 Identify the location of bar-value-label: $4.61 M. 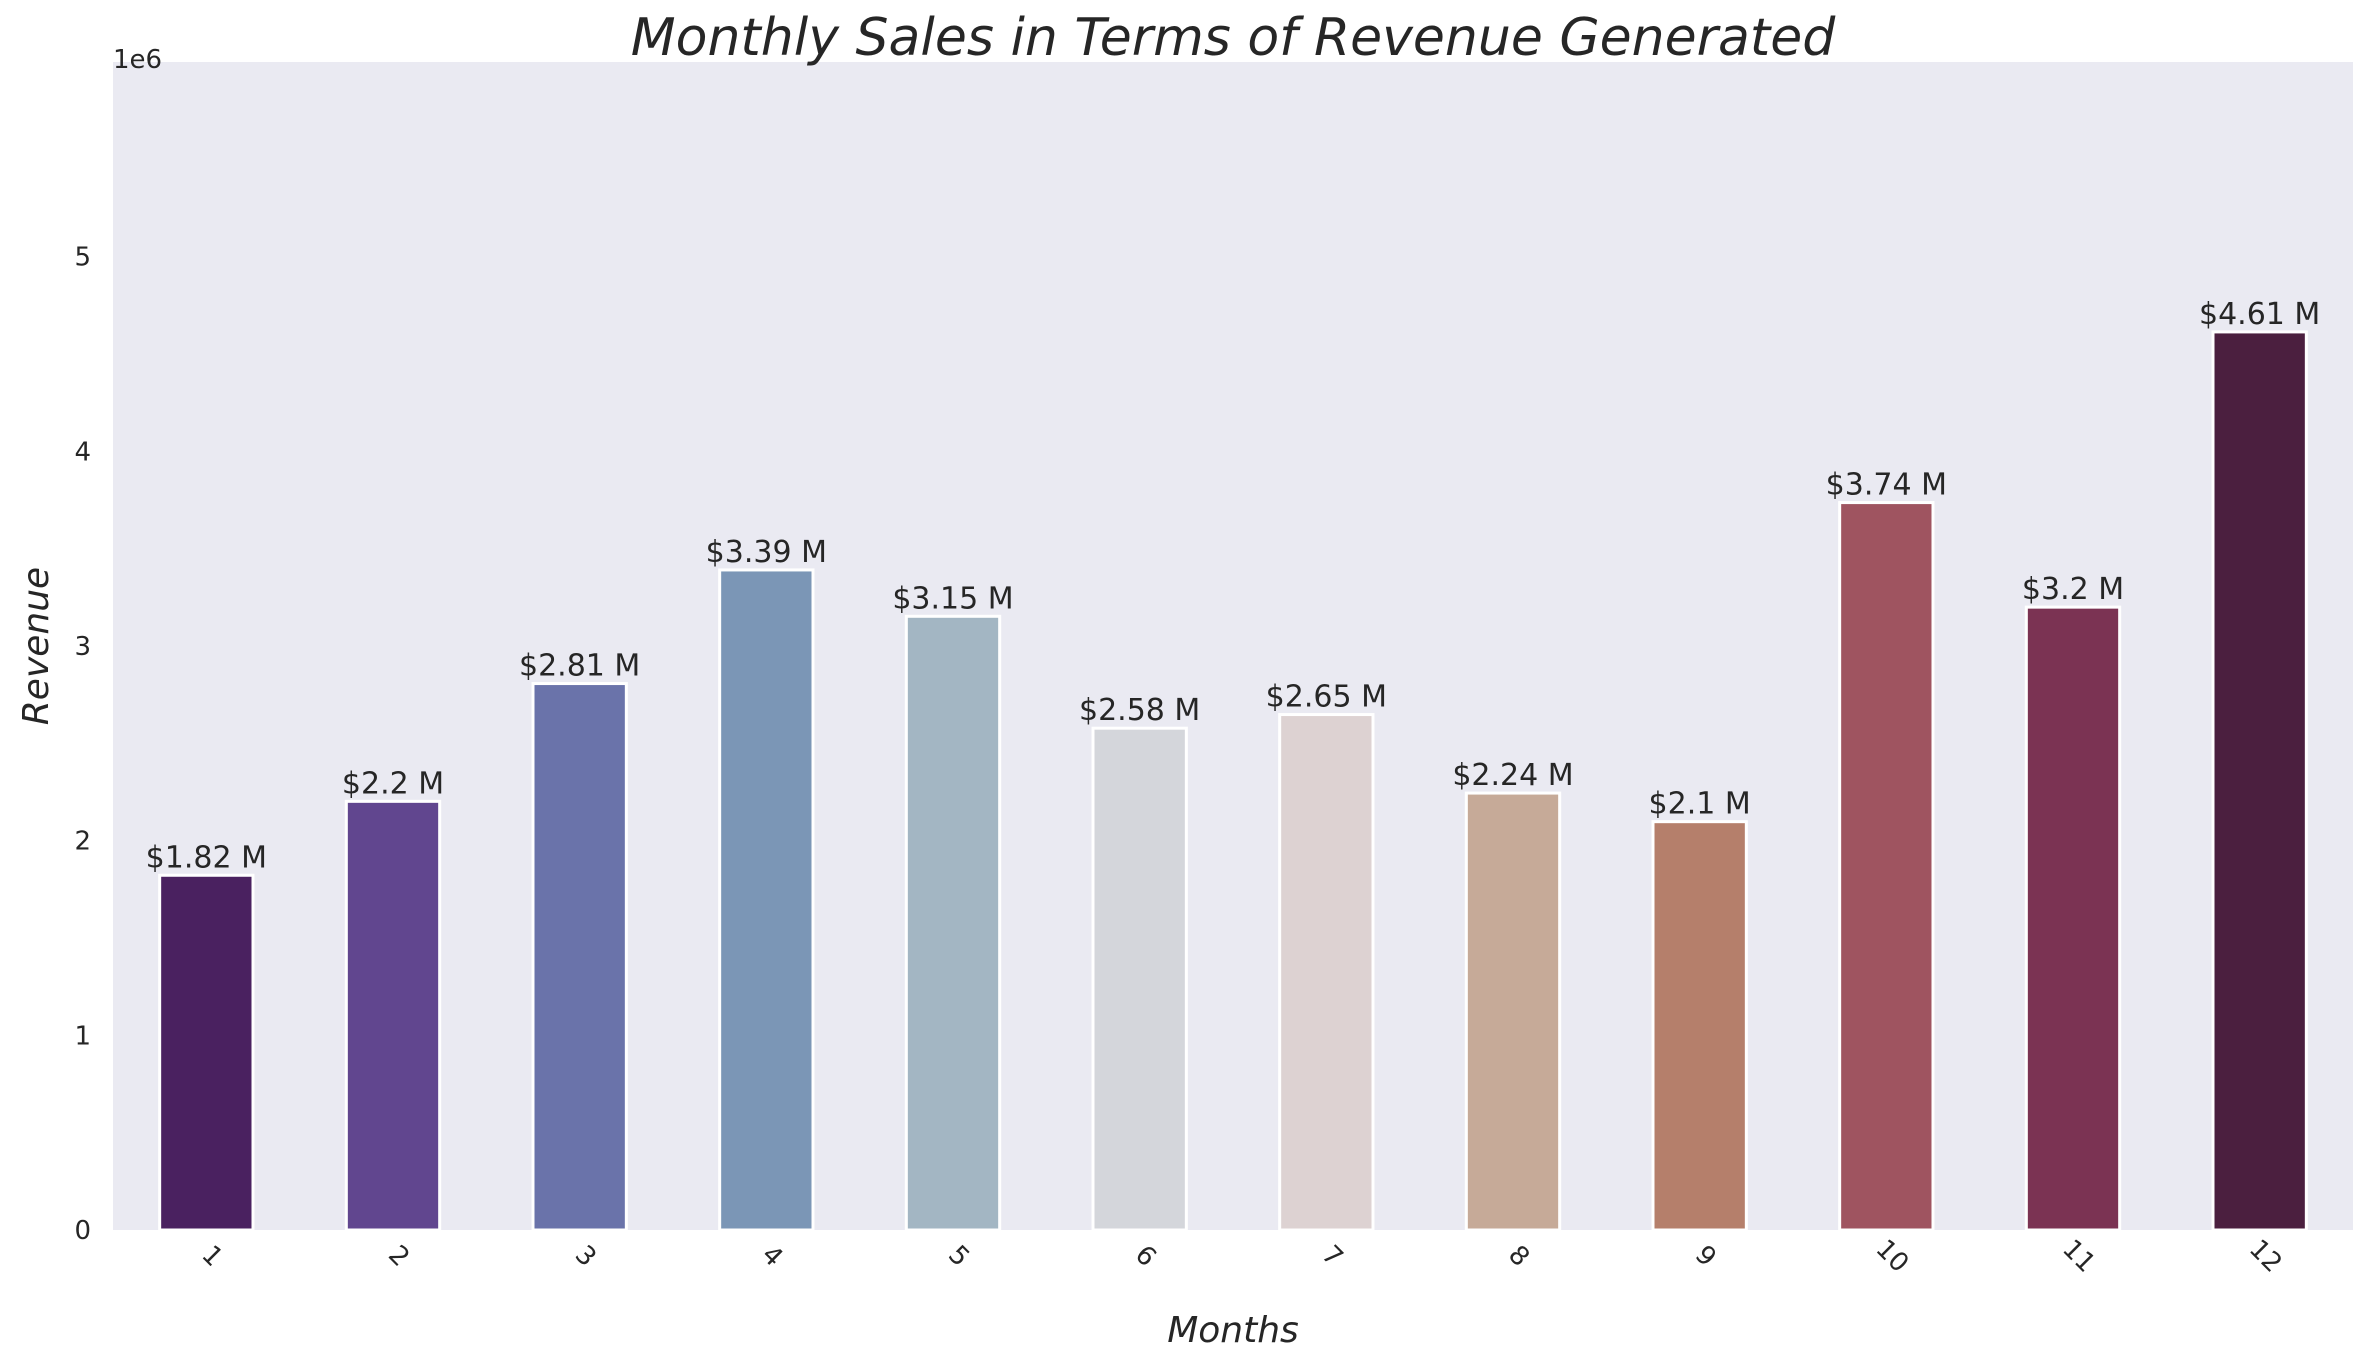
(2259, 314).